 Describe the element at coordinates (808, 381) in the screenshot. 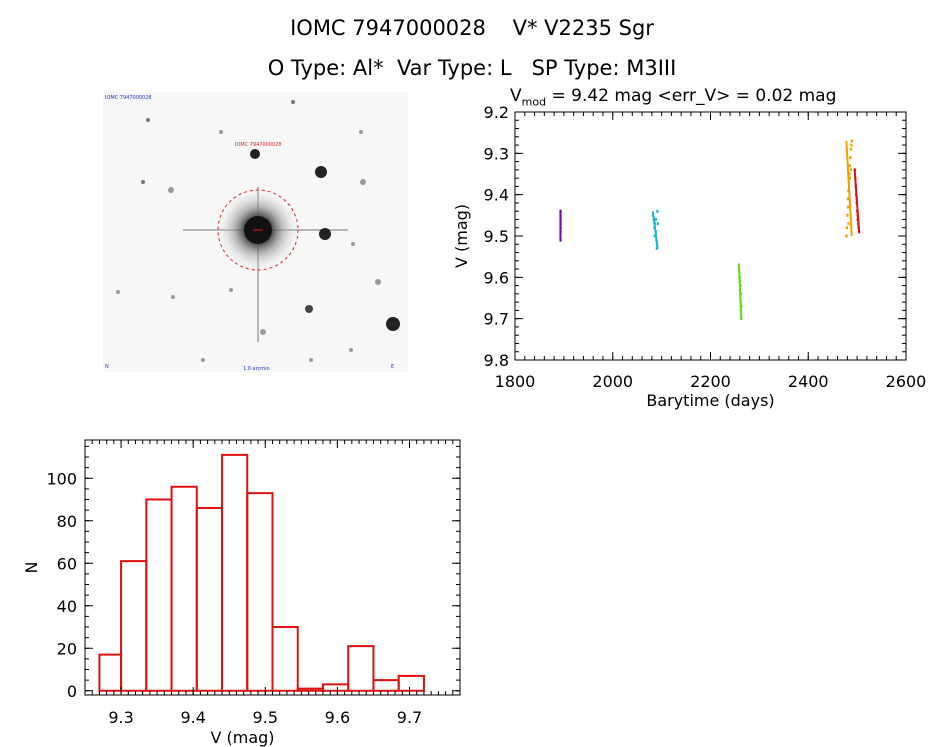

I see `x-tick-label: 2400` at that location.